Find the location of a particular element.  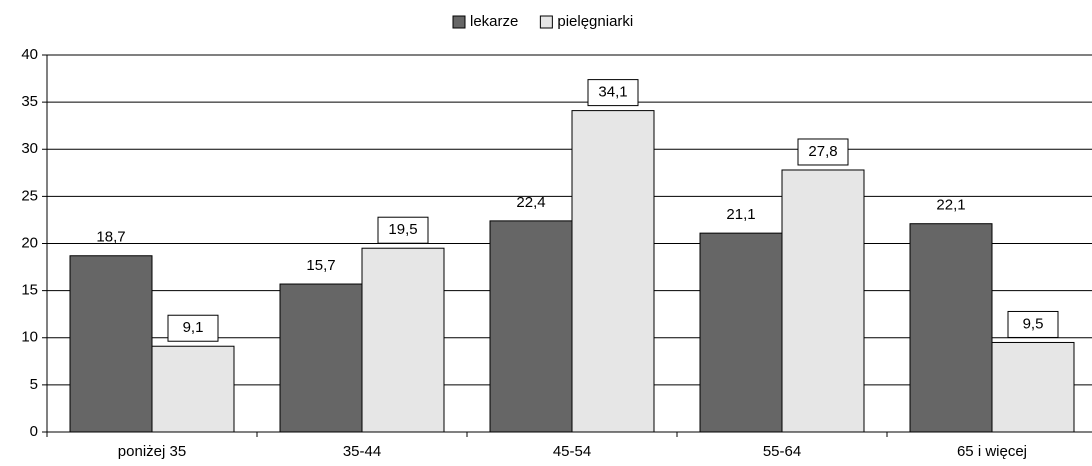

data-label: 34,1 is located at coordinates (612, 92).